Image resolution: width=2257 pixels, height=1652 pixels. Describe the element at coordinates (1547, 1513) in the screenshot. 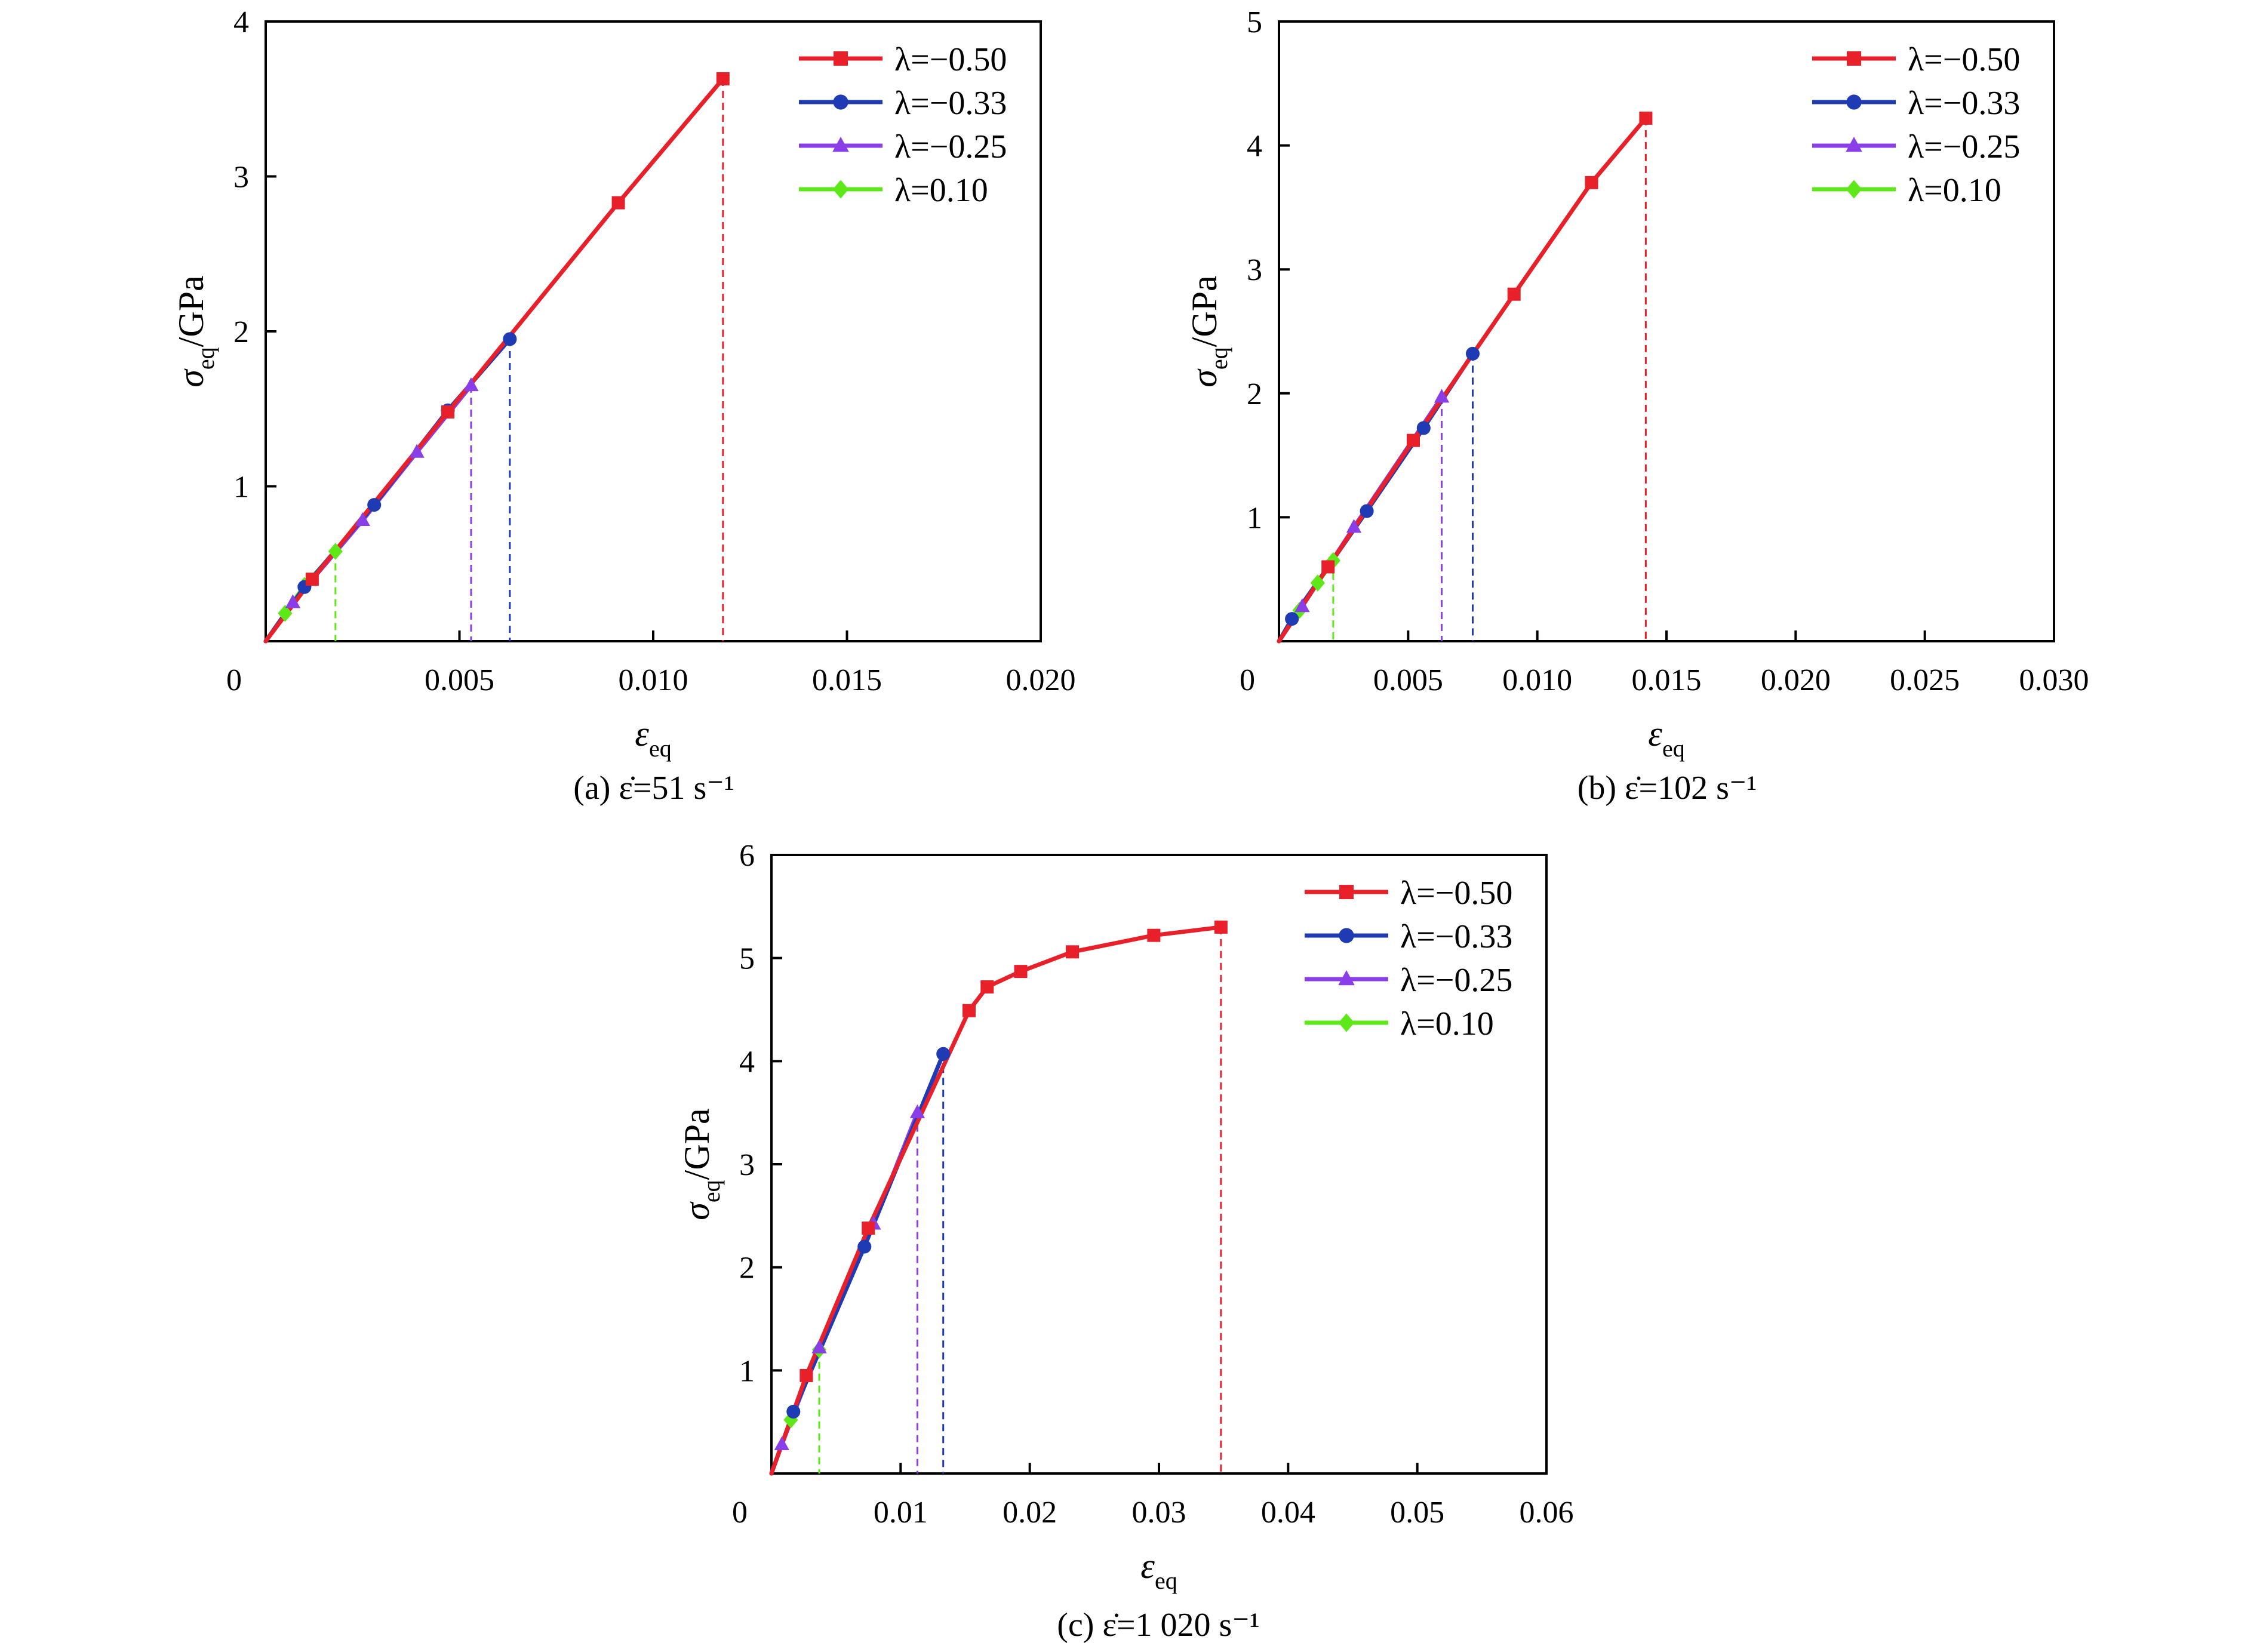

I see `x-tick-label: 0.06` at that location.